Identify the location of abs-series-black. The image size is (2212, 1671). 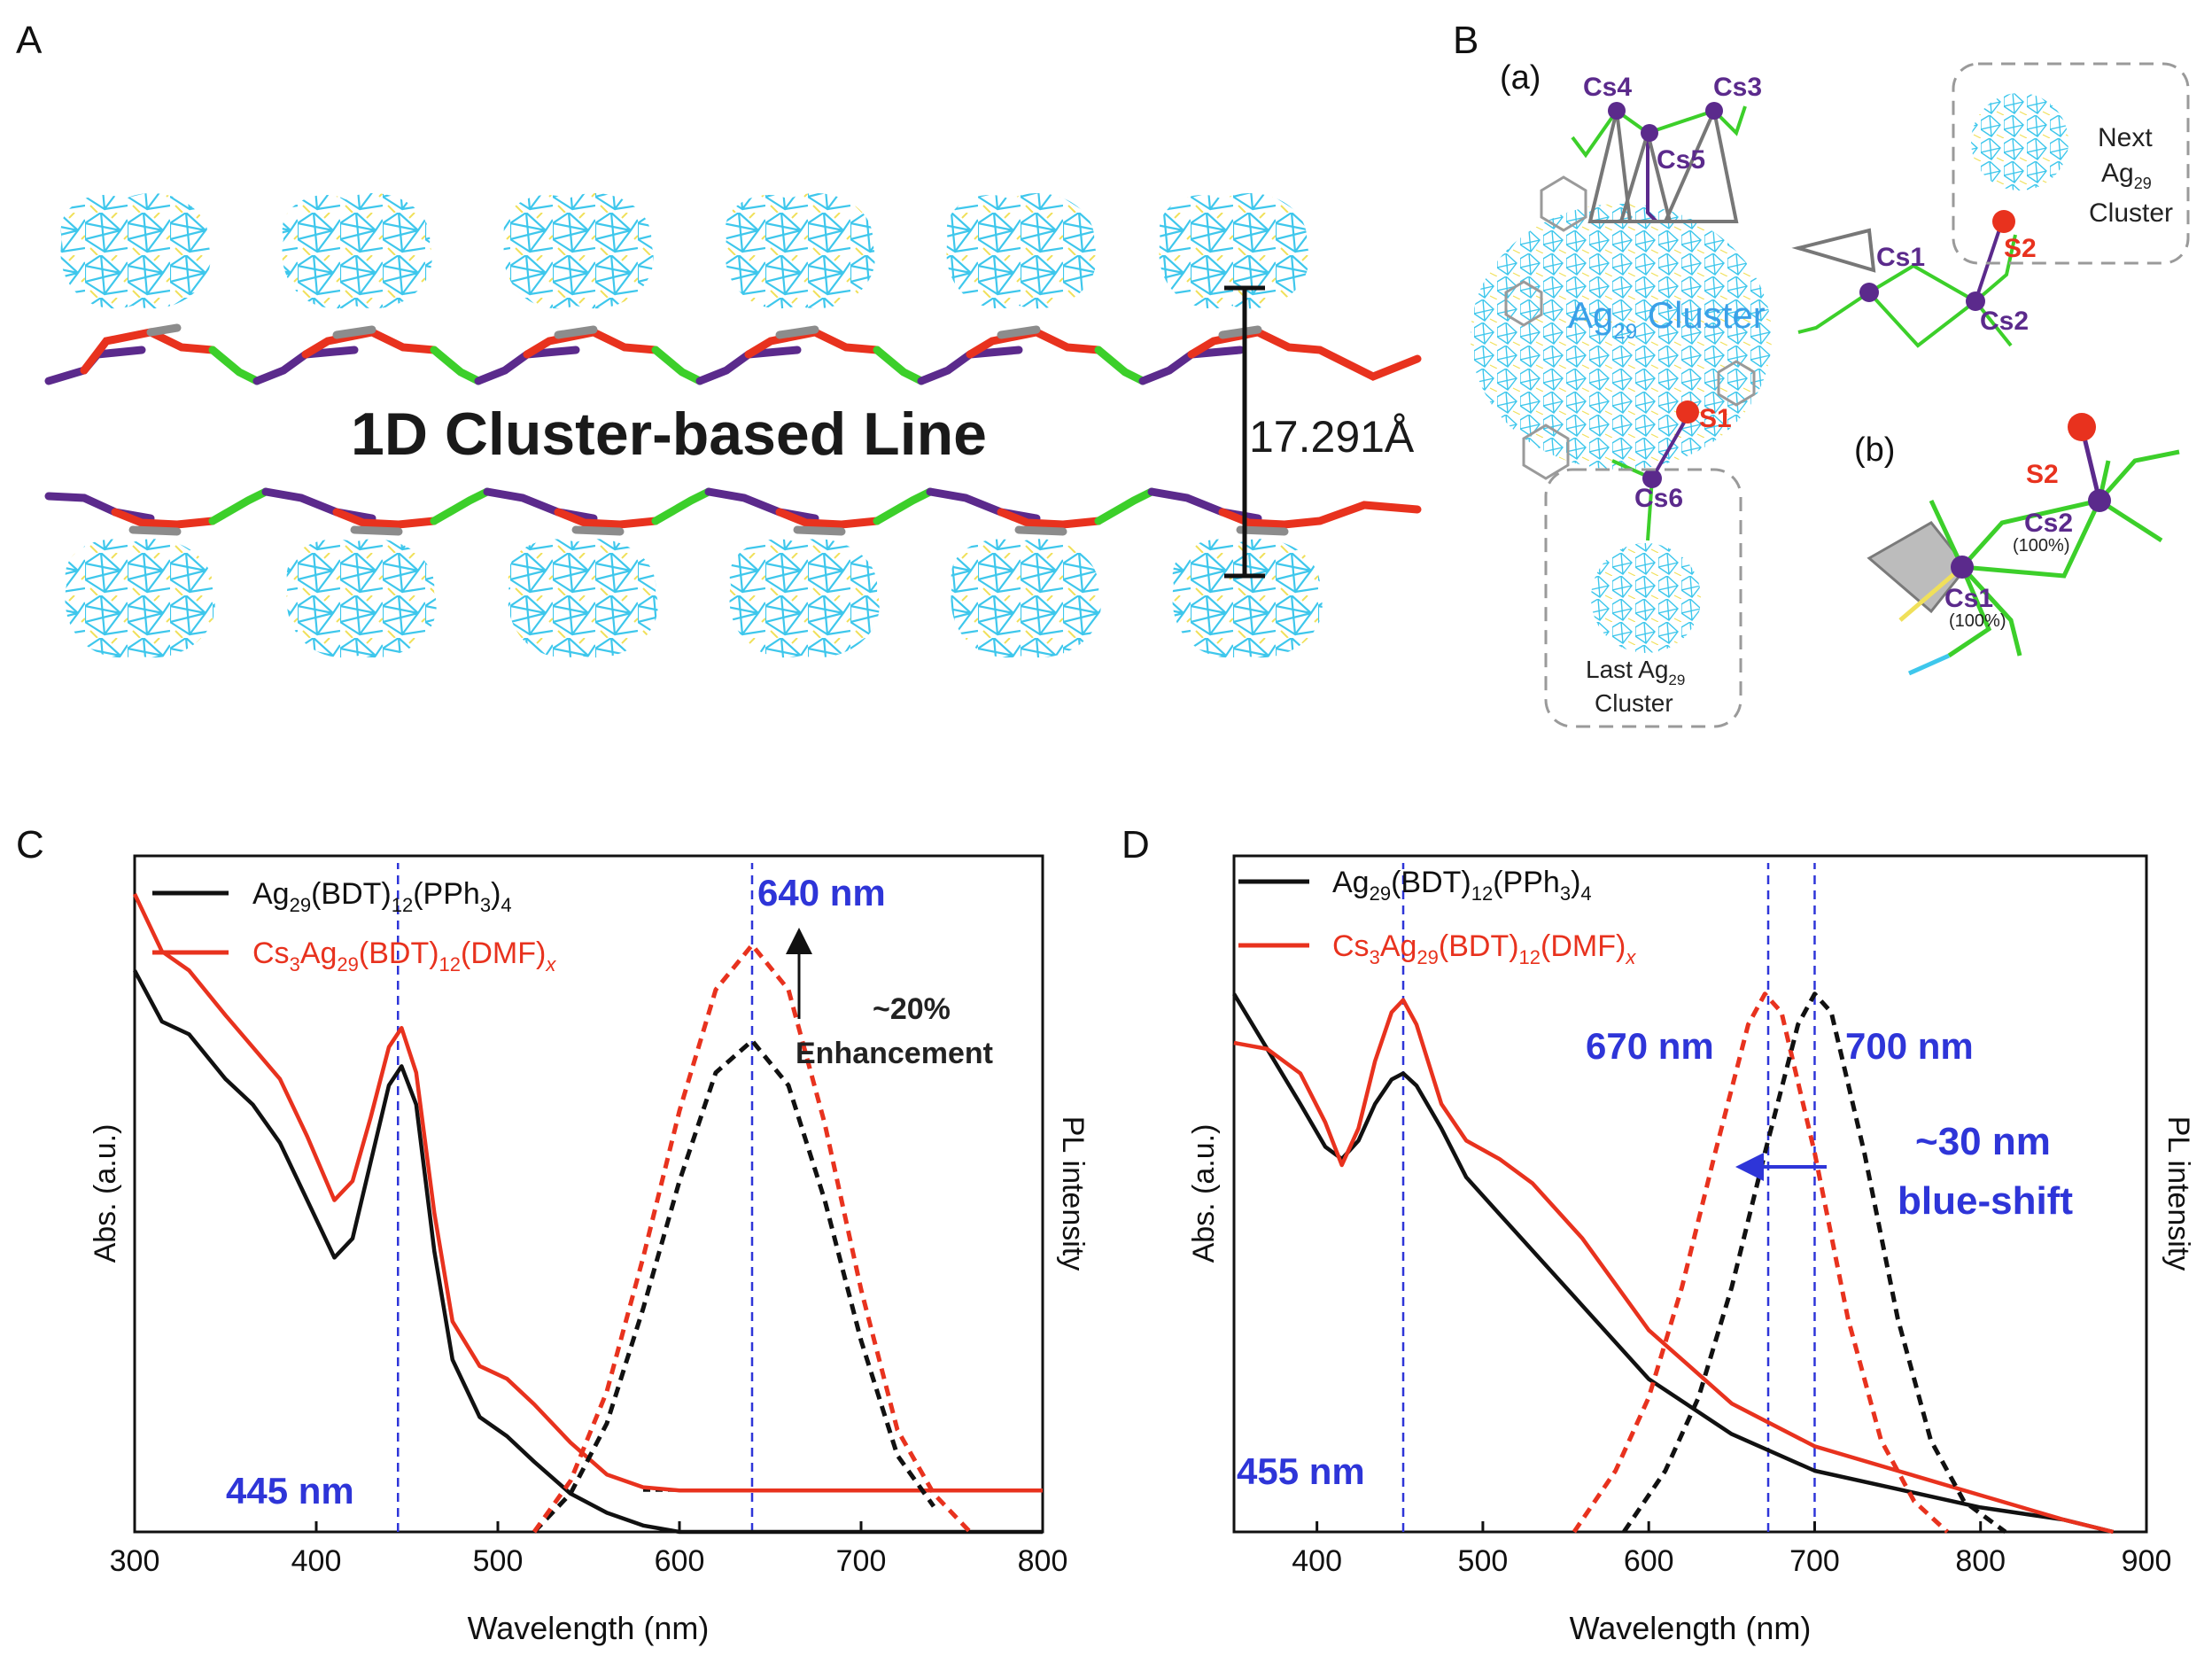
(1673, 1263).